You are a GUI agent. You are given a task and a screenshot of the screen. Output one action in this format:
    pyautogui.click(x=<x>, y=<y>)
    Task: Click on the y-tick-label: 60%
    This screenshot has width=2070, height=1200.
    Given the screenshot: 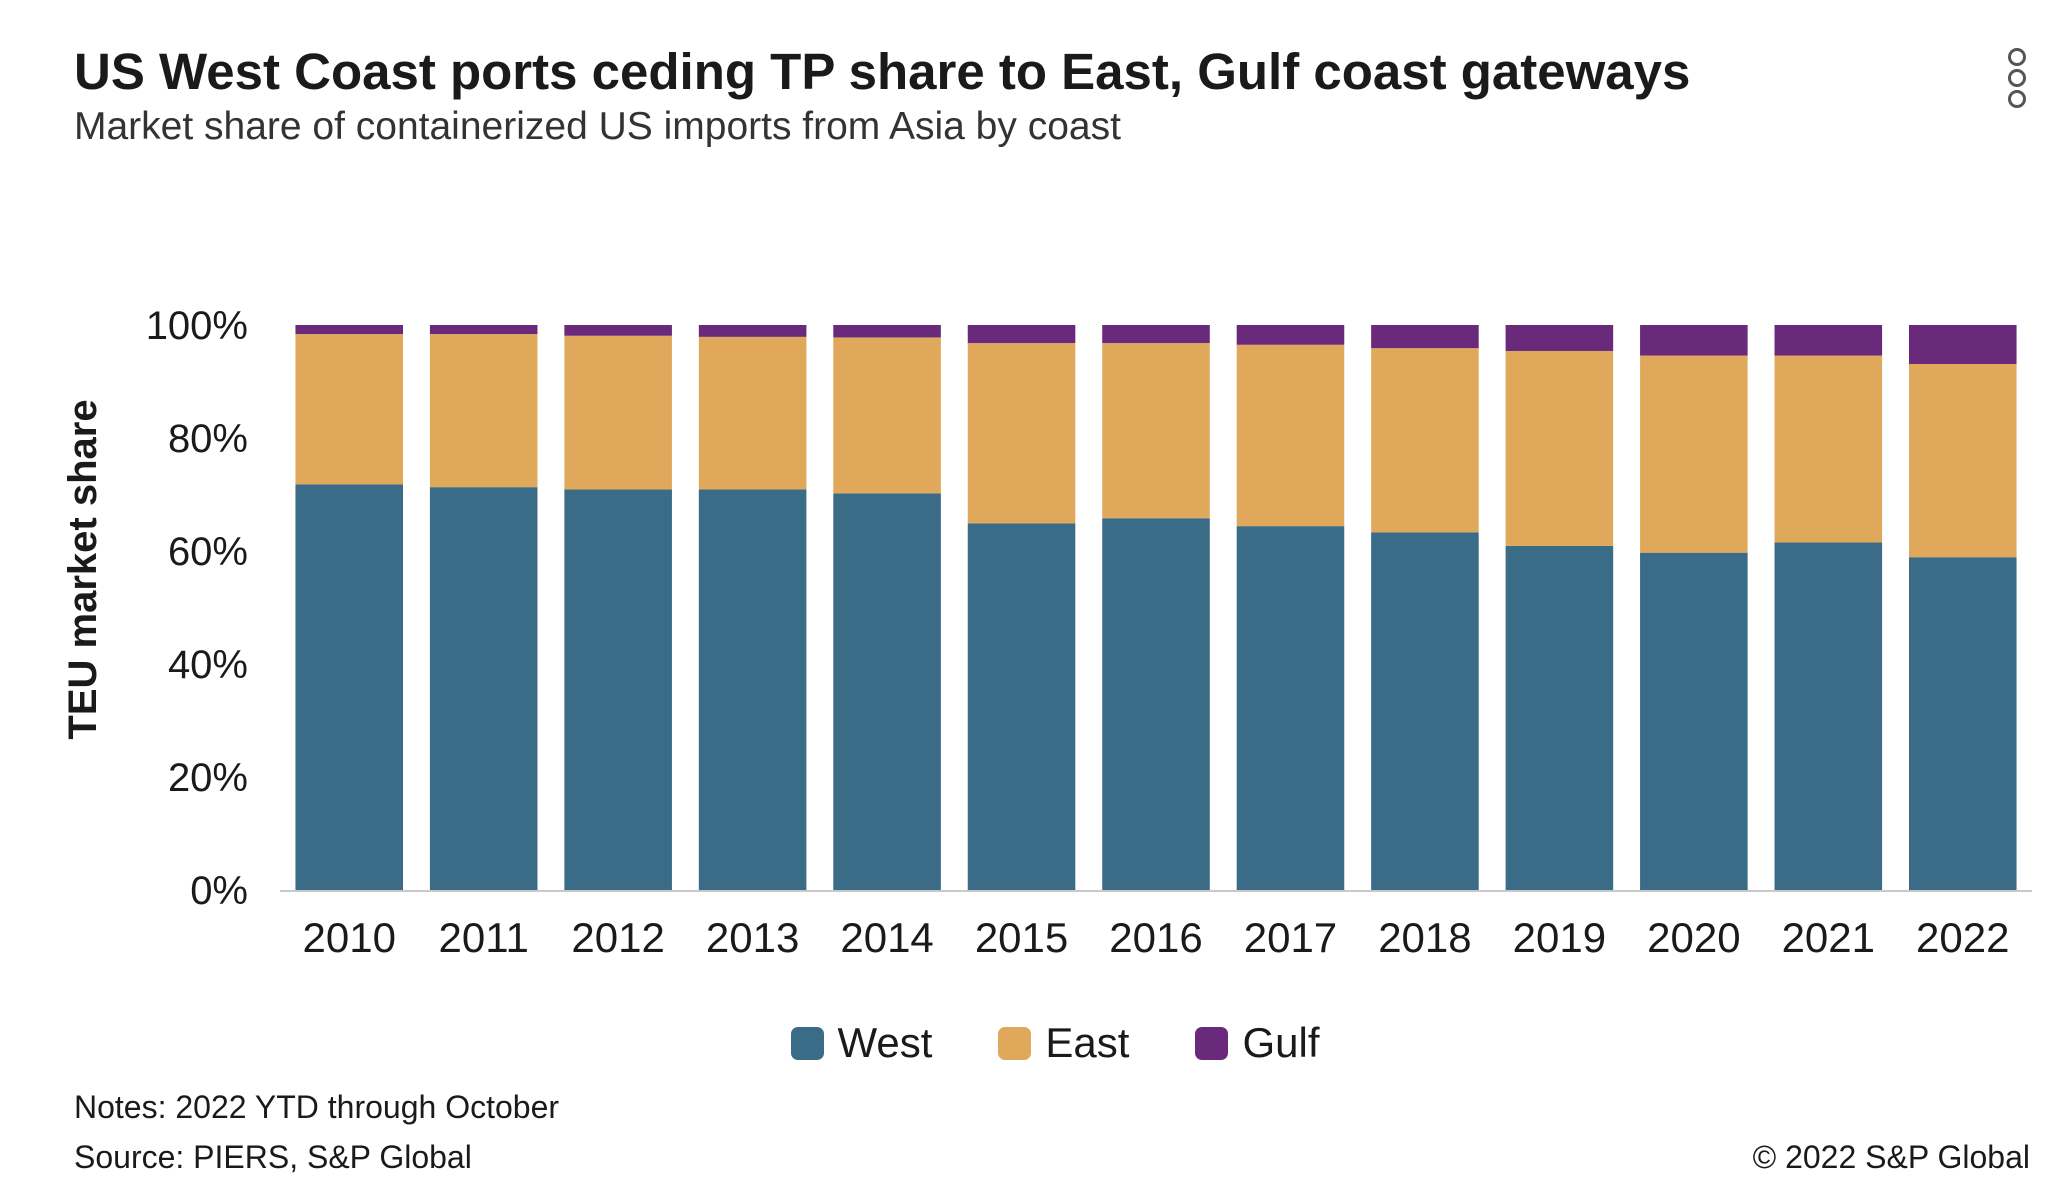 What is the action you would take?
    pyautogui.click(x=208, y=552)
    